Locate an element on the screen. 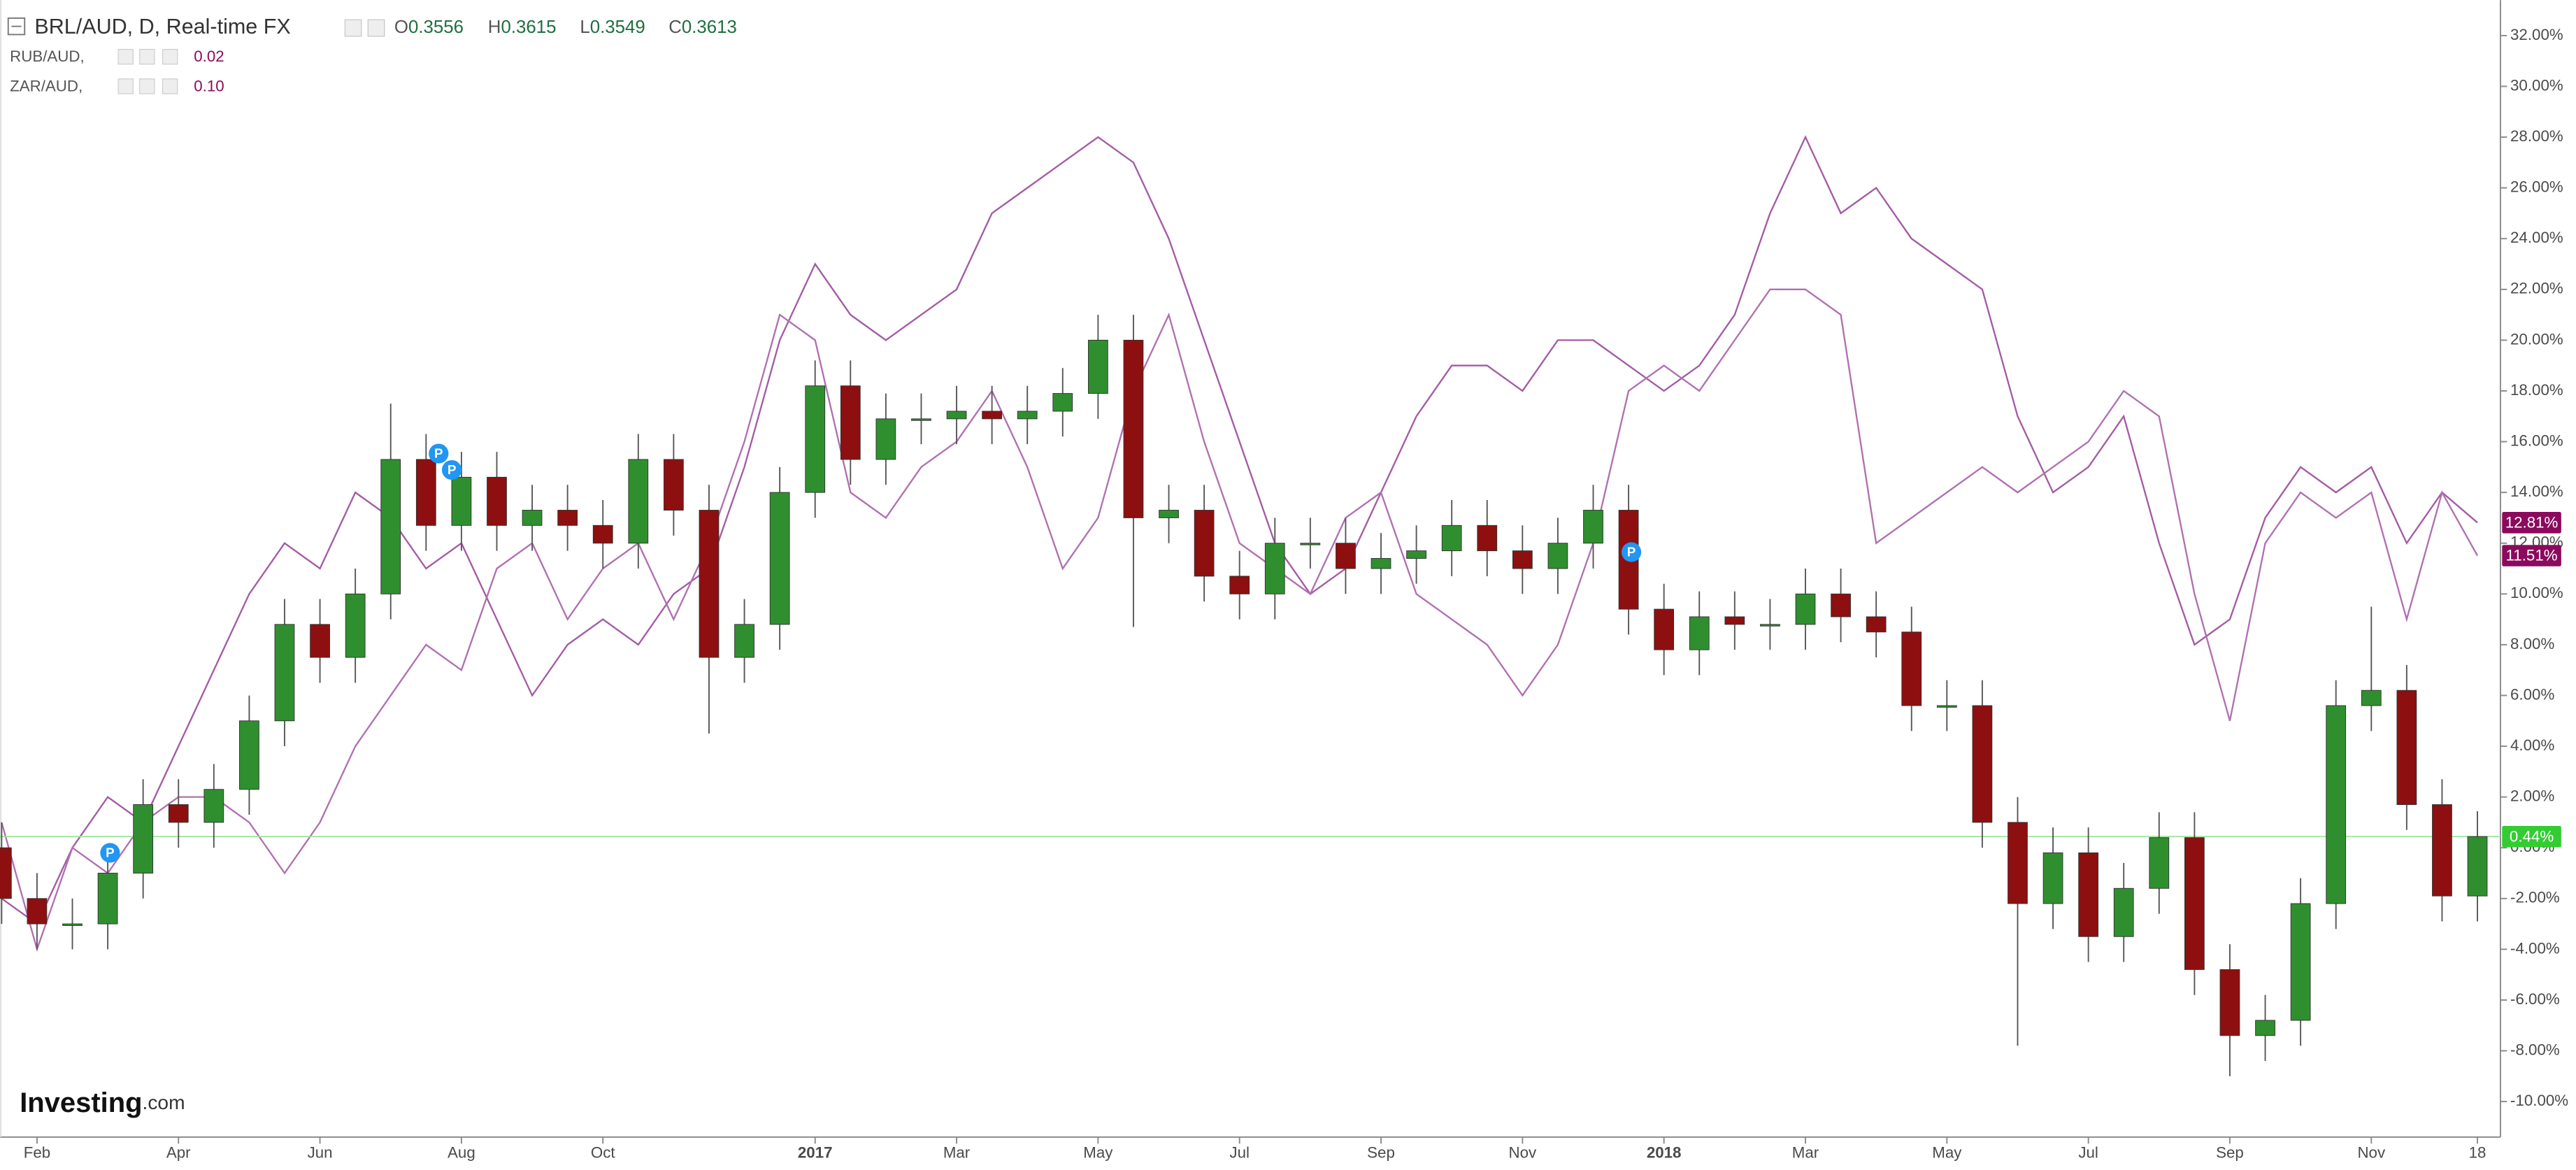 This screenshot has width=2576, height=1170. collapse-icon is located at coordinates (16, 26).